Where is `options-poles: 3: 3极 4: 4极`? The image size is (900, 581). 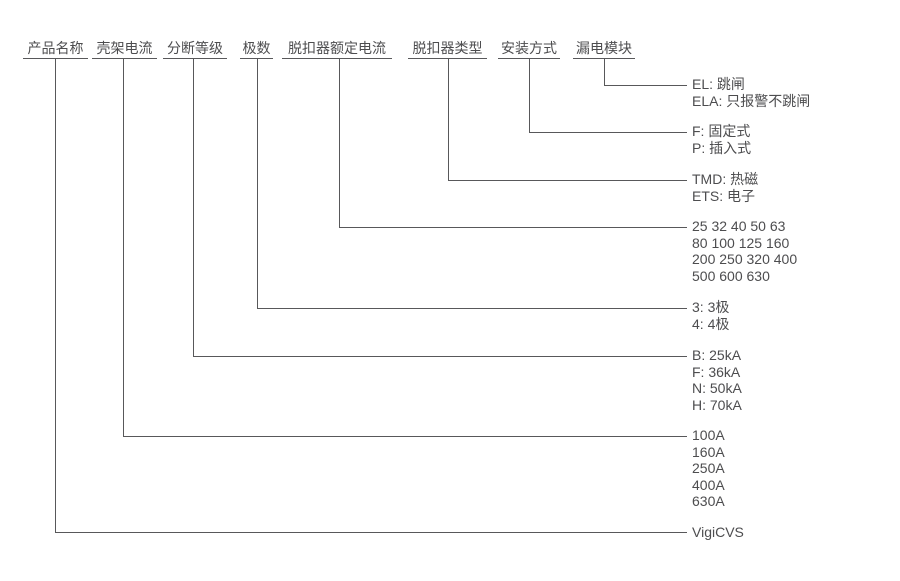
options-poles: 3: 3极 4: 4极 is located at coordinates (710, 315).